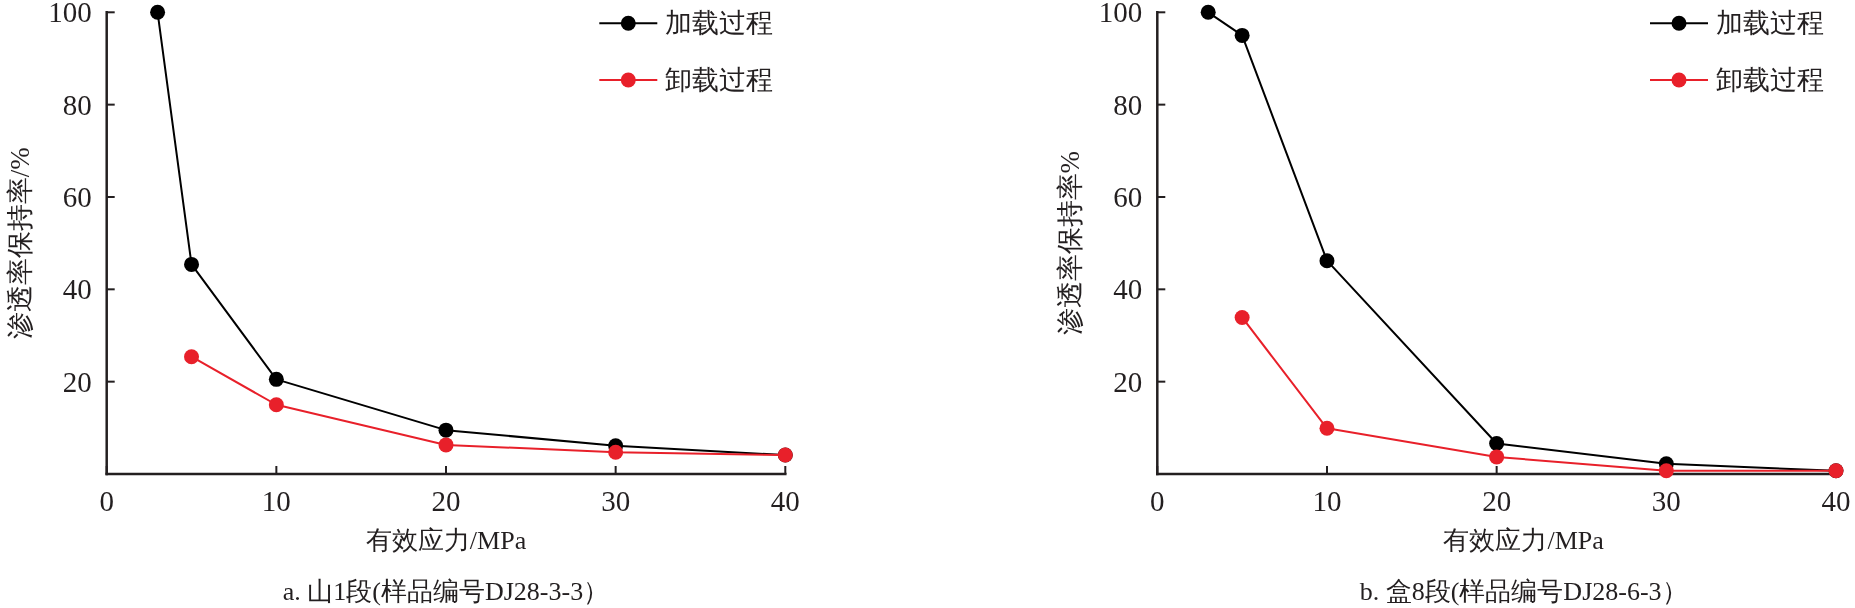 The image size is (1855, 608). What do you see at coordinates (19, 243) in the screenshot?
I see `y-axis-title: 渗透率保持率/%` at bounding box center [19, 243].